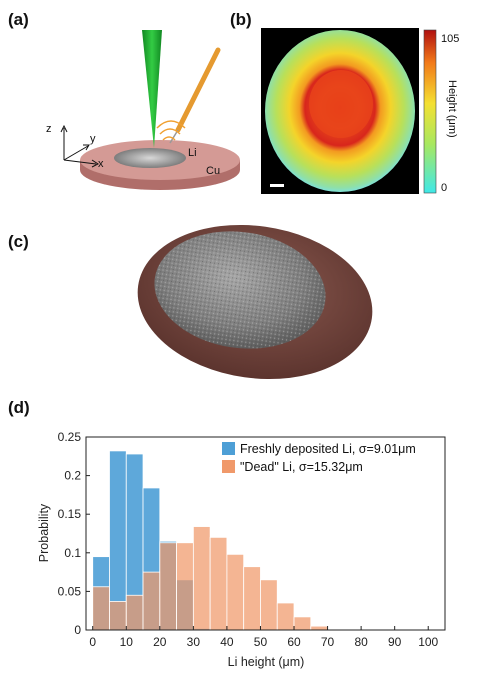 Image resolution: width=499 pixels, height=674 pixels. I want to click on x-tick-label-100: 100, so click(428, 642).